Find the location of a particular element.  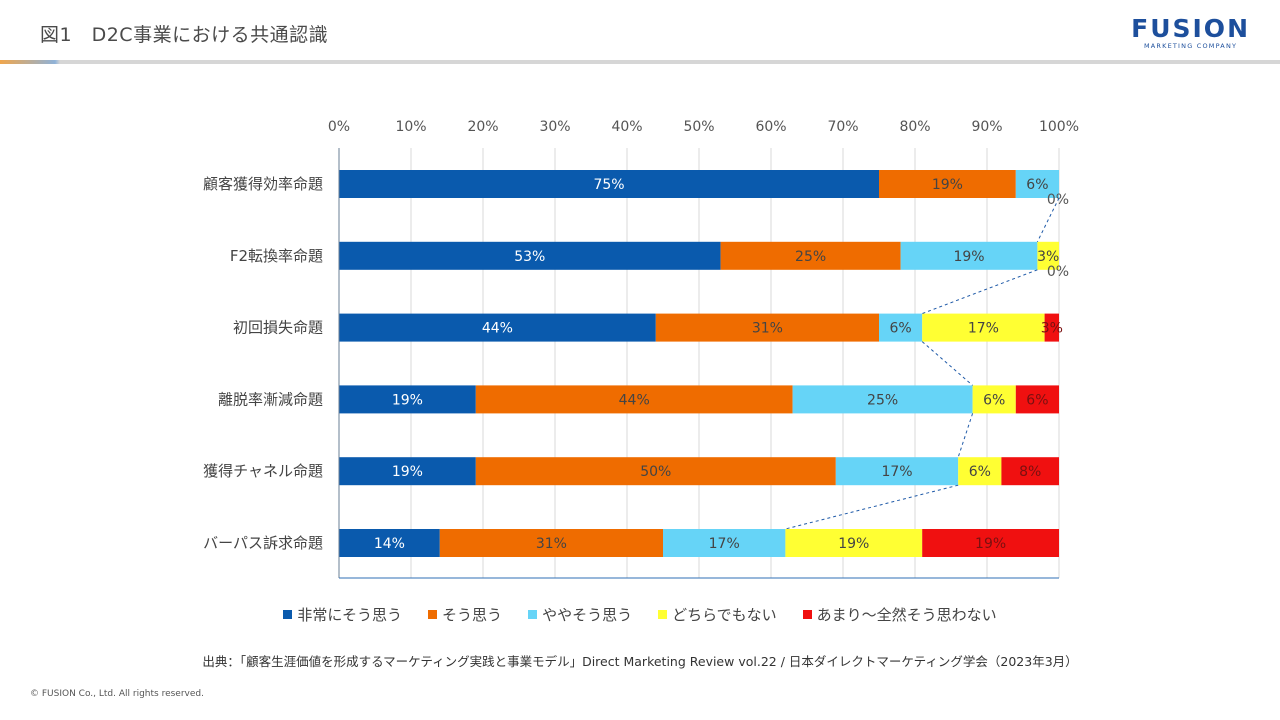

header-divider is located at coordinates (640, 62).